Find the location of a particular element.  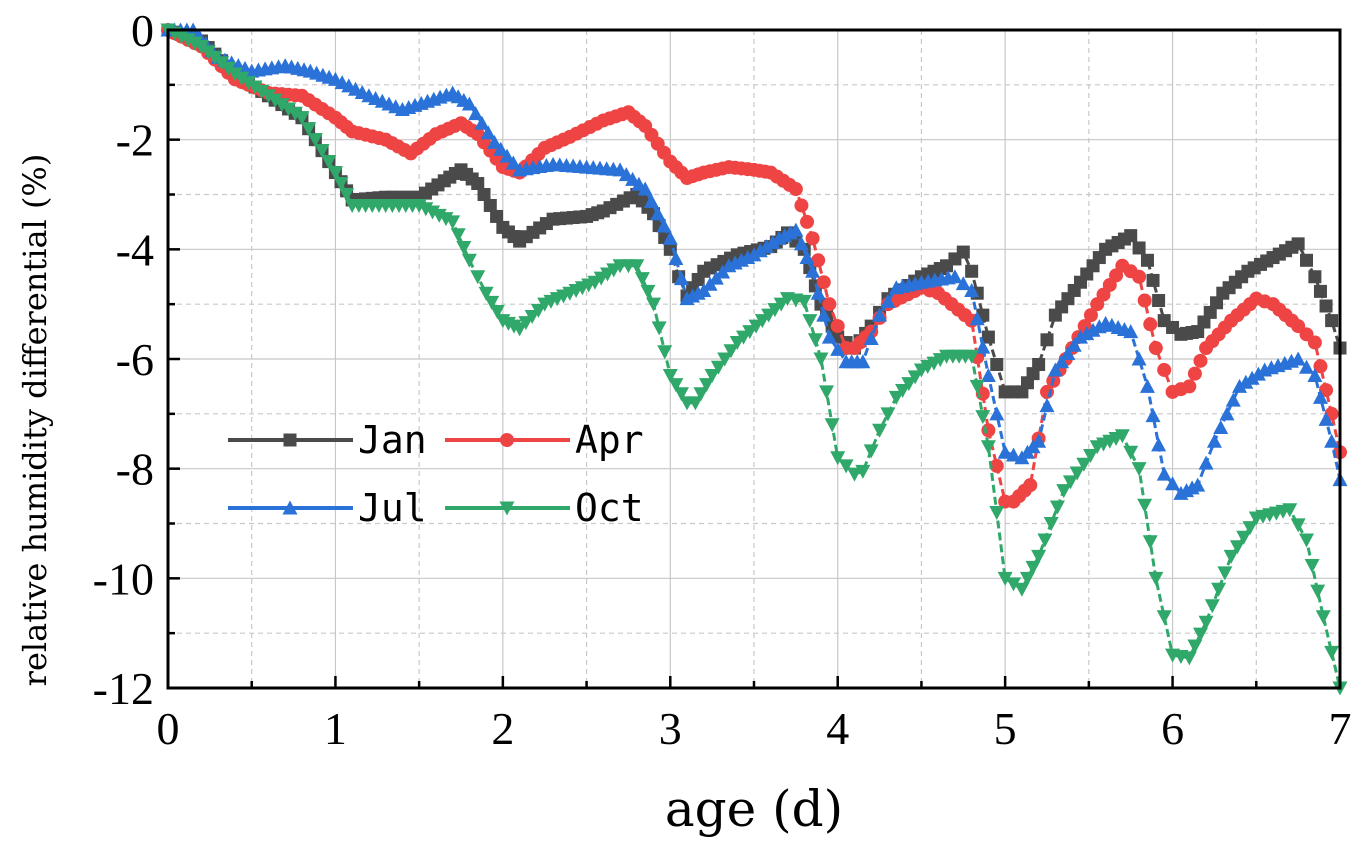

y-tick-label: -8 is located at coordinates (135, 469).